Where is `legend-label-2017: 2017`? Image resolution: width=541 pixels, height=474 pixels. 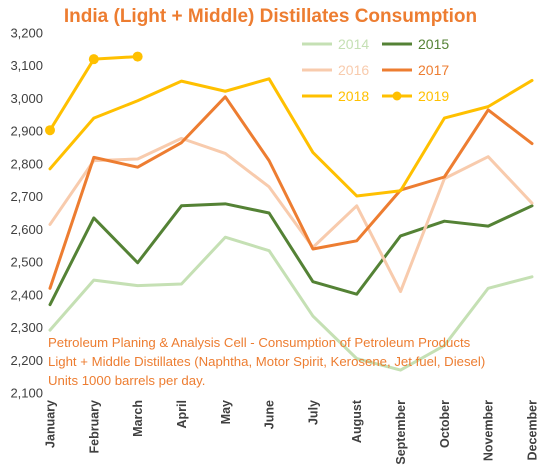 legend-label-2017: 2017 is located at coordinates (433, 70).